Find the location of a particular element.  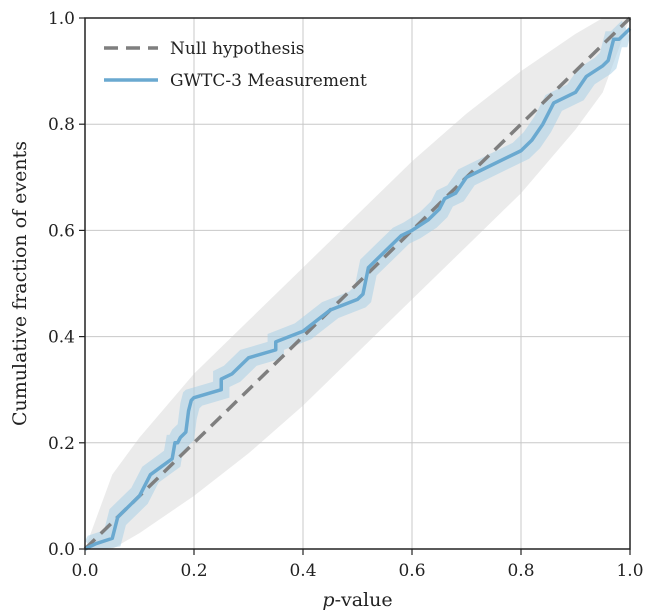

x-tick-label-1: 0.2 is located at coordinates (193, 571).